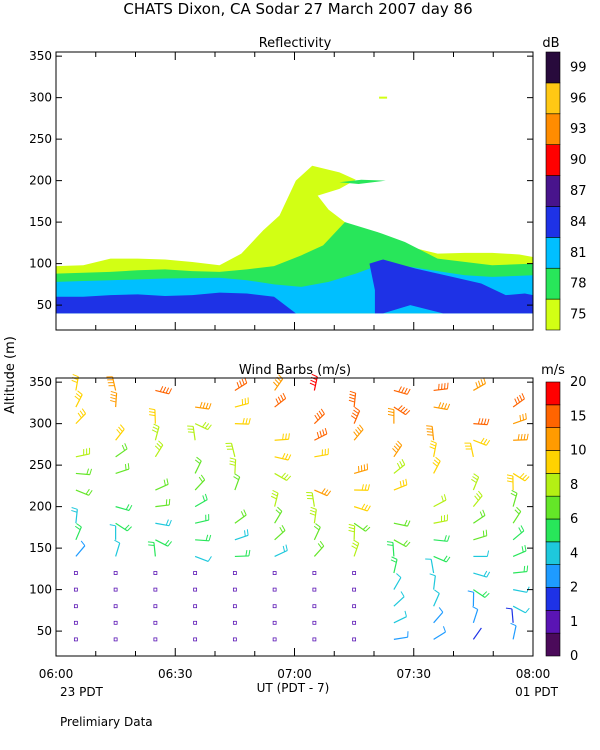 The width and height of the screenshot is (600, 750). Describe the element at coordinates (10, 375) in the screenshot. I see `y-axis-label: Altitude (m)` at that location.